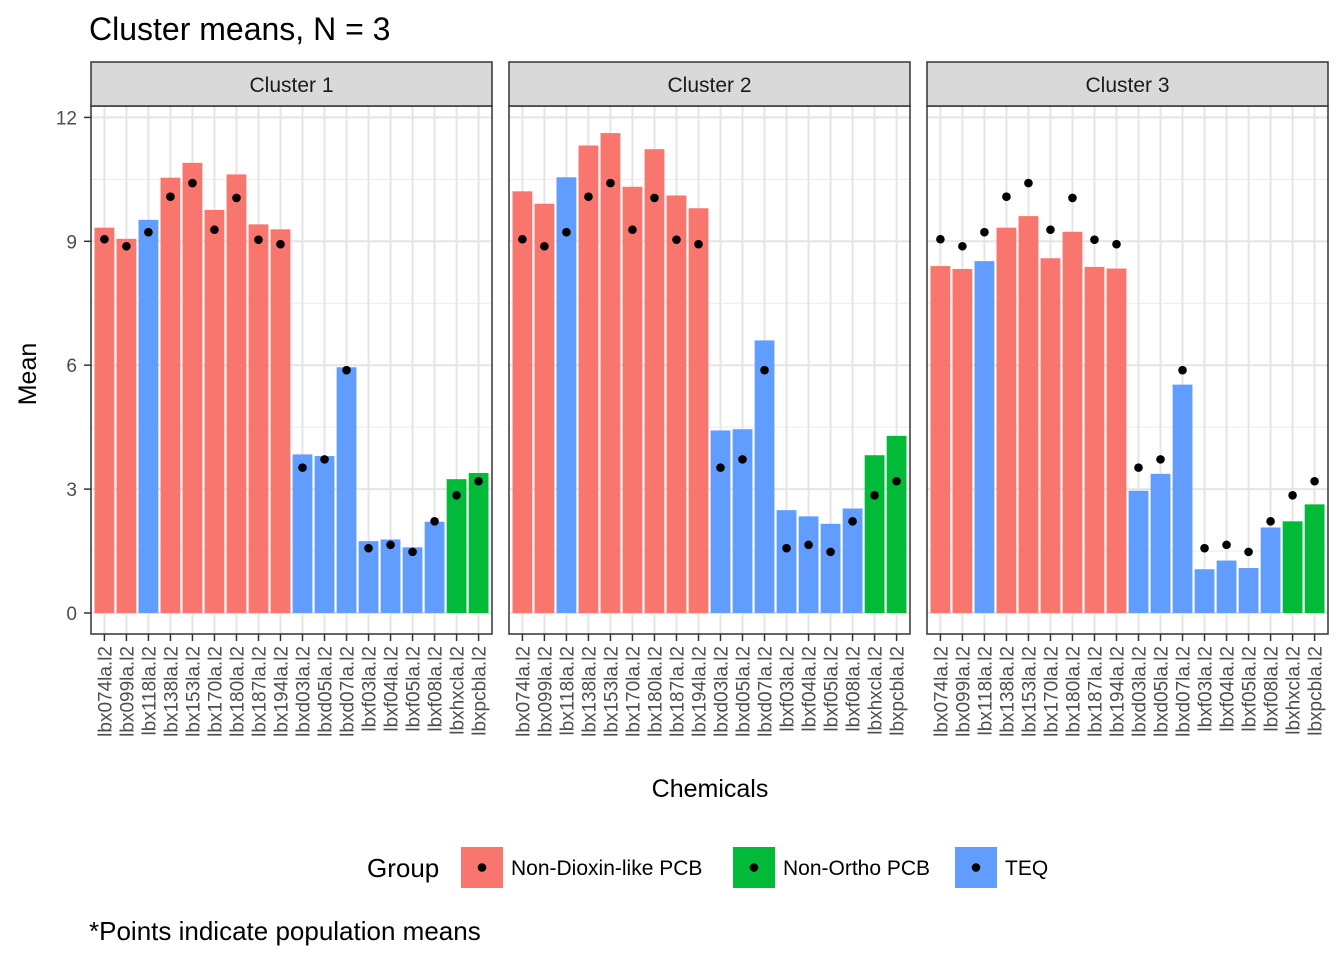  I want to click on x-tick-label: lbx138la.l2, so click(589, 691).